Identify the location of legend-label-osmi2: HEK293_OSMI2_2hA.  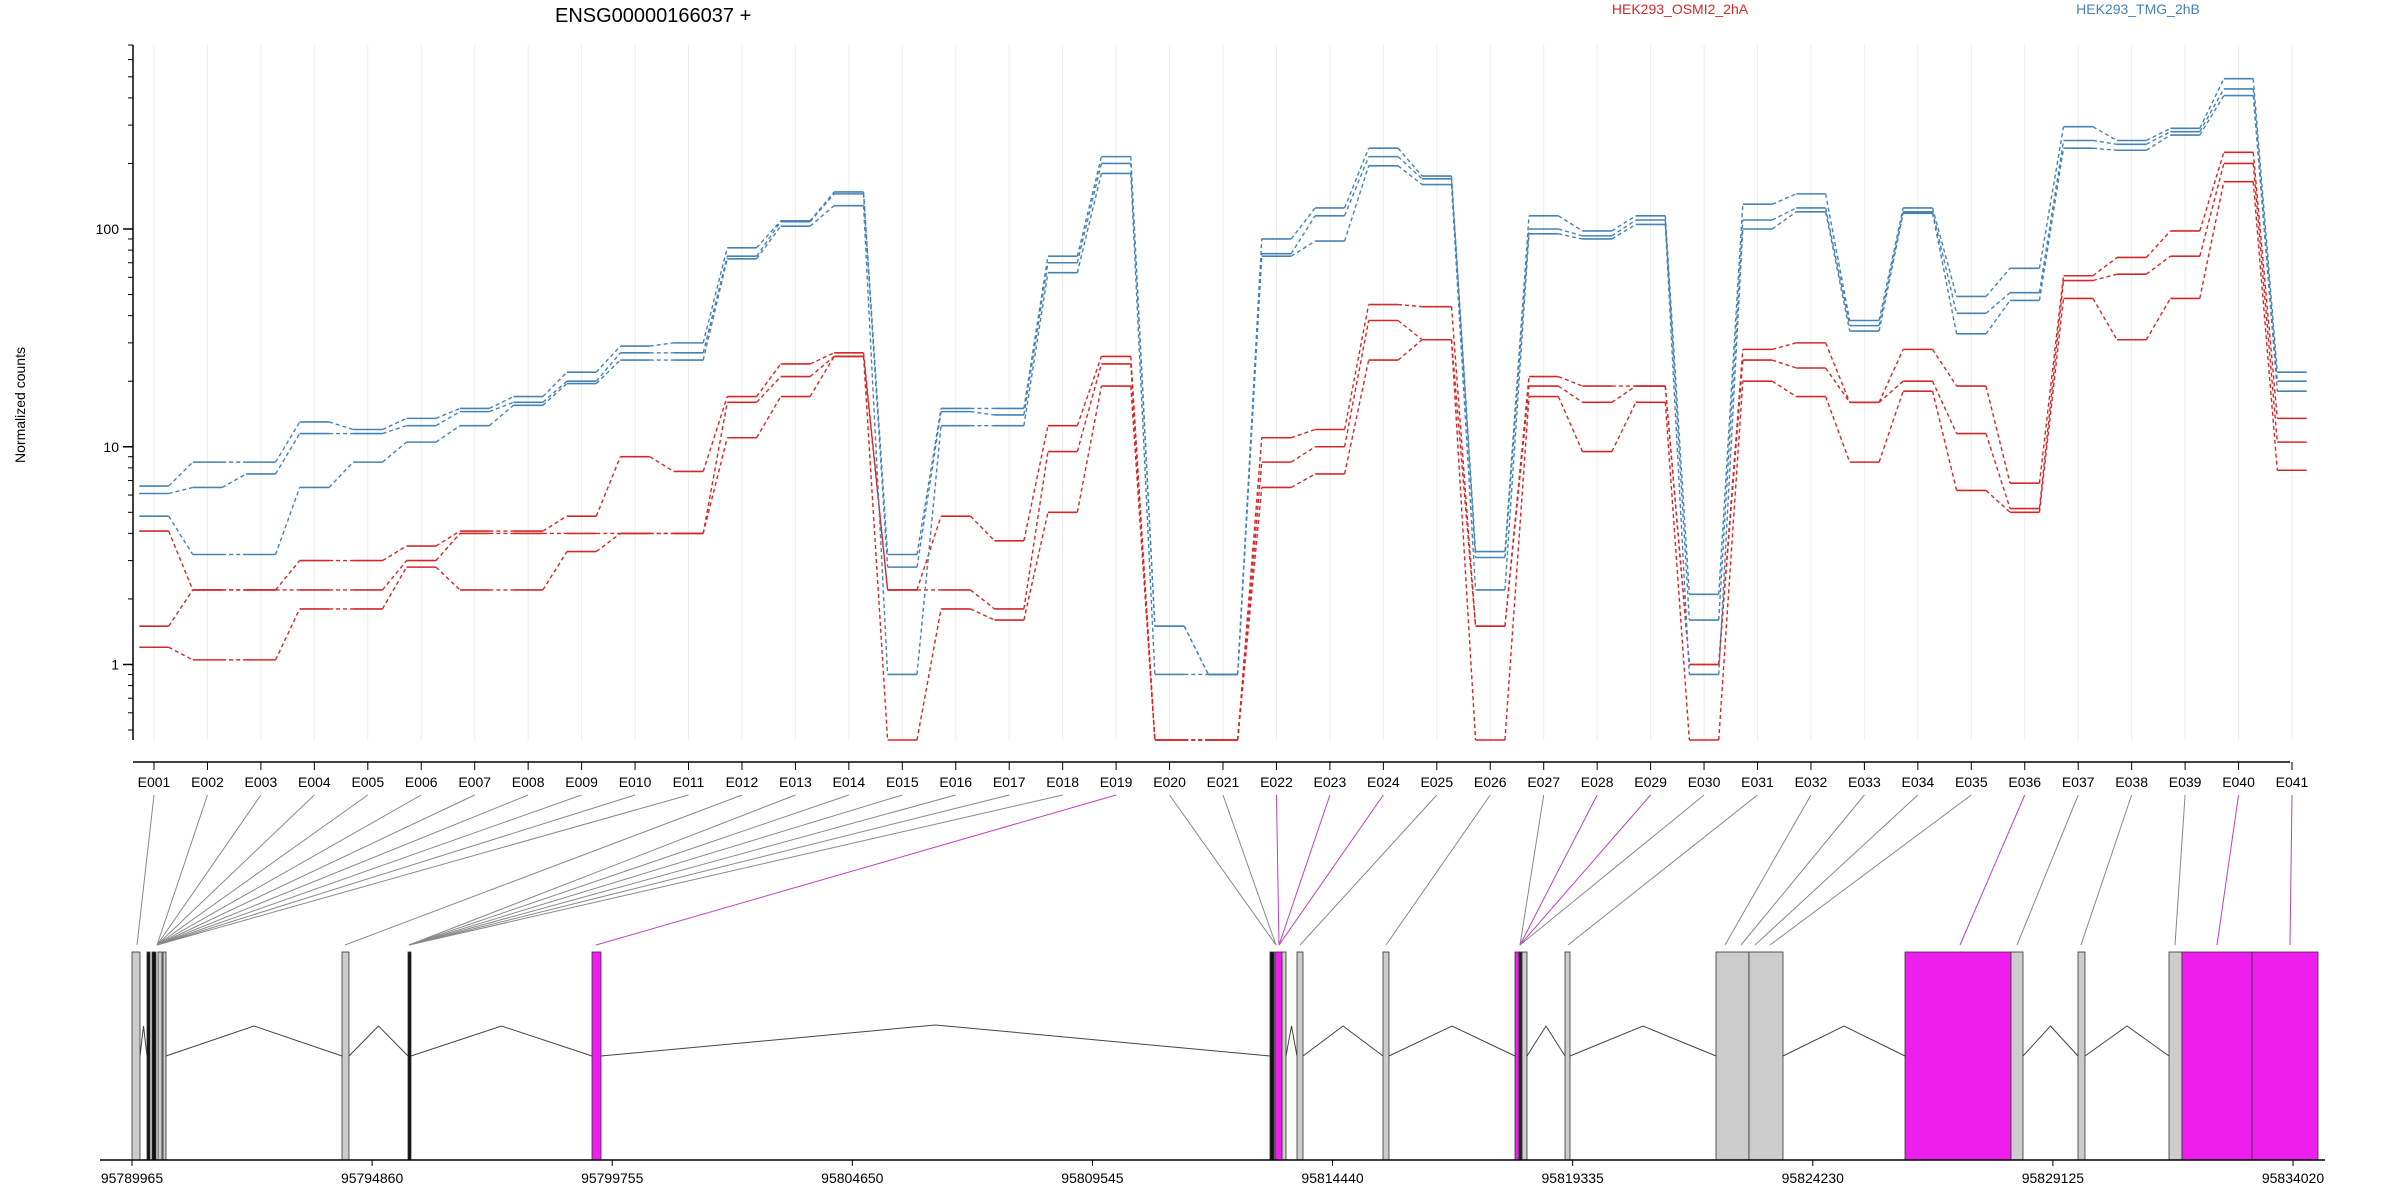
(1680, 9).